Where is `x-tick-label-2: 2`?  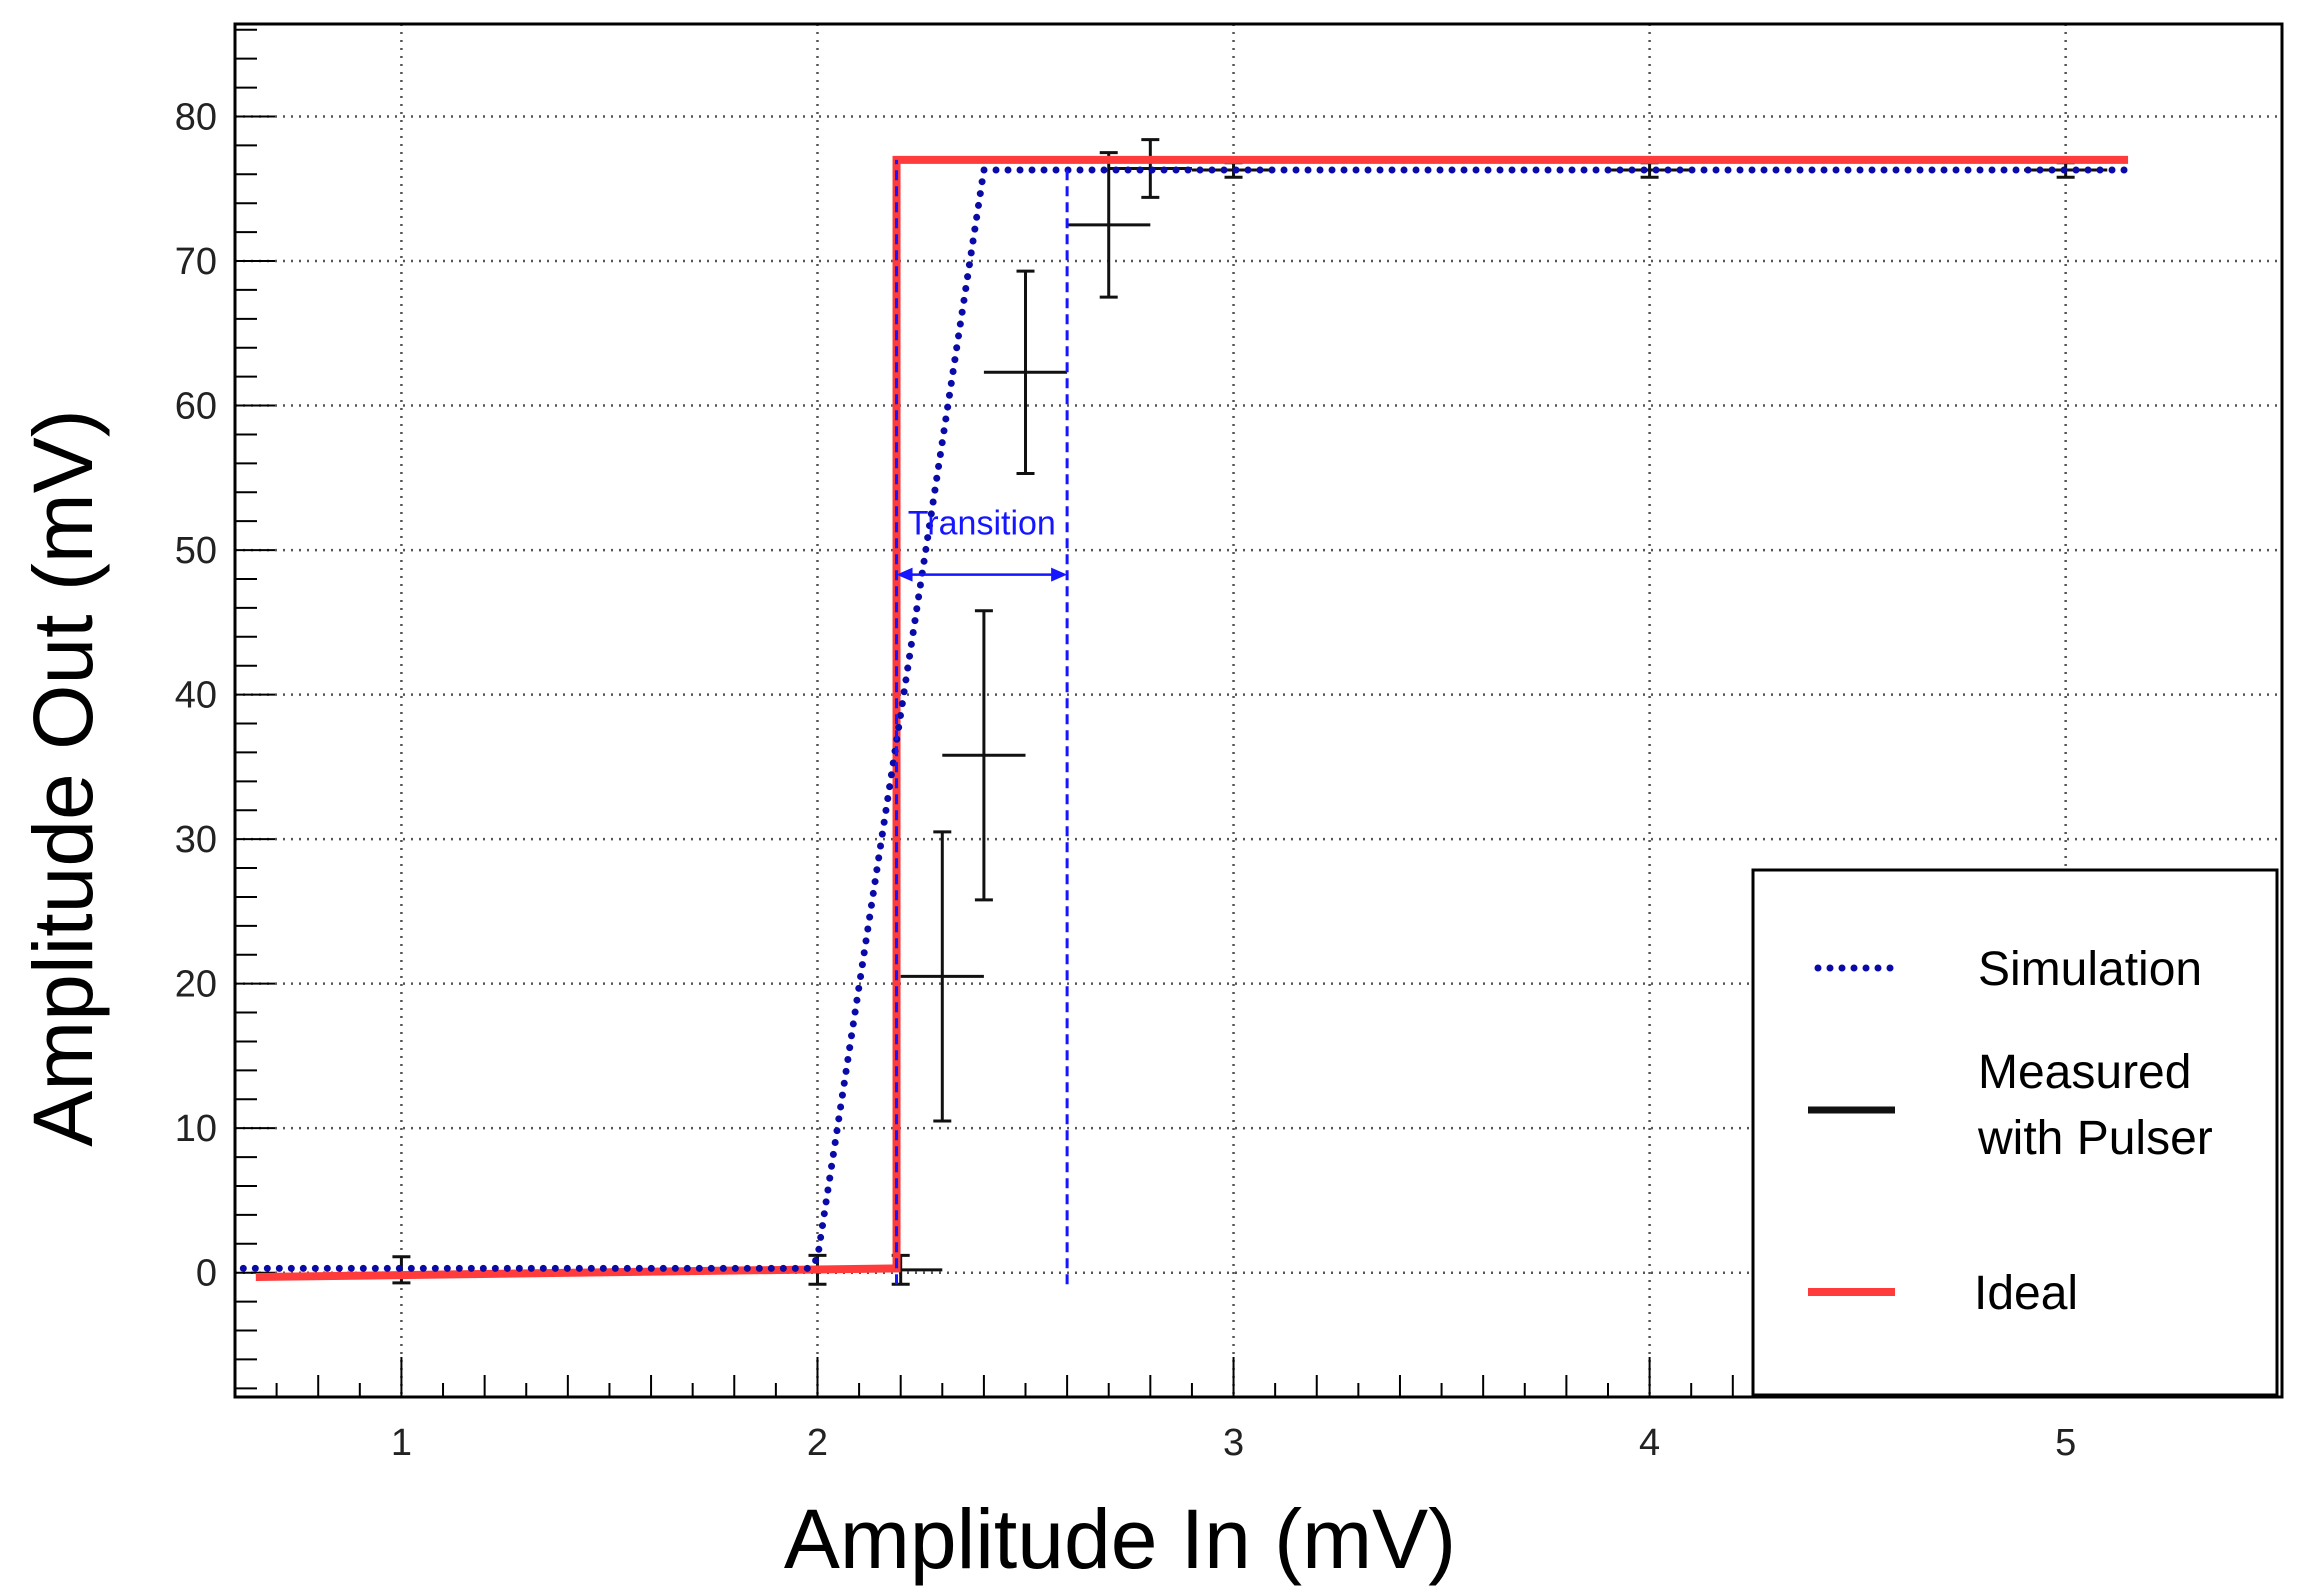
x-tick-label-2: 2 is located at coordinates (817, 1443).